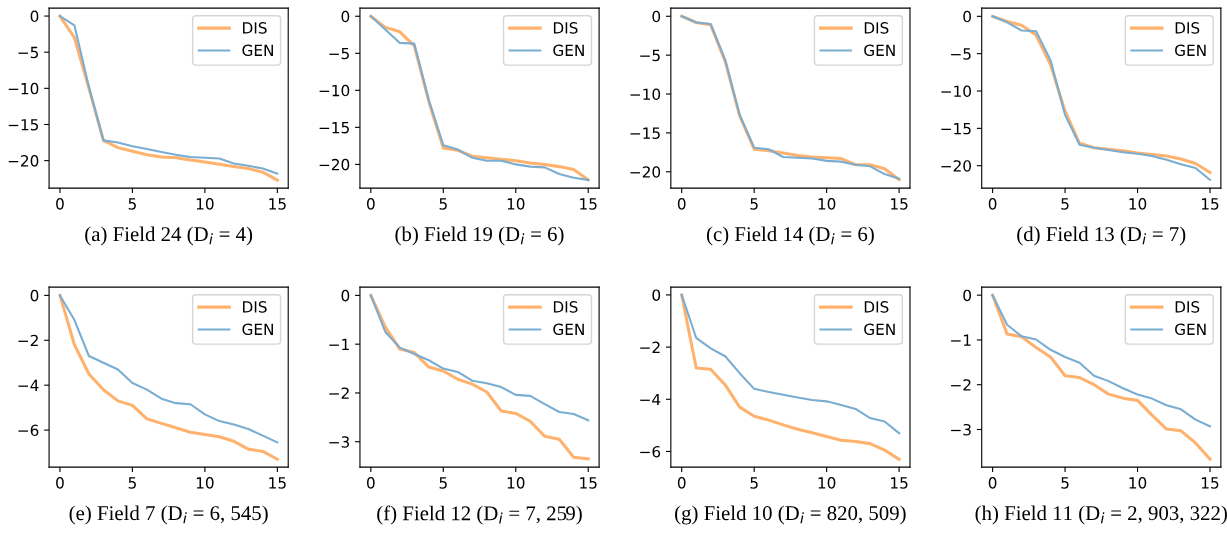  Describe the element at coordinates (1101, 515) in the screenshot. I see `x-axis-title: (h) Field 11 (D$_{i}$ = 2, 903, 322)` at that location.